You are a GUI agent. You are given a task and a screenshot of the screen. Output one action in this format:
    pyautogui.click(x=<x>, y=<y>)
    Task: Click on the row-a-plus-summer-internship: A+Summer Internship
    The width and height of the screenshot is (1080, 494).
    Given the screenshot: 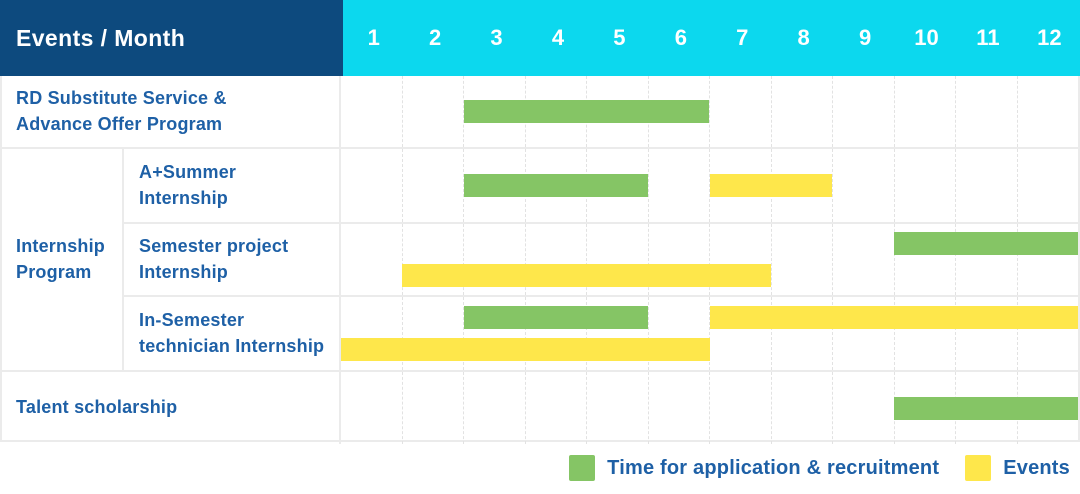 What is the action you would take?
    pyautogui.click(x=601, y=185)
    